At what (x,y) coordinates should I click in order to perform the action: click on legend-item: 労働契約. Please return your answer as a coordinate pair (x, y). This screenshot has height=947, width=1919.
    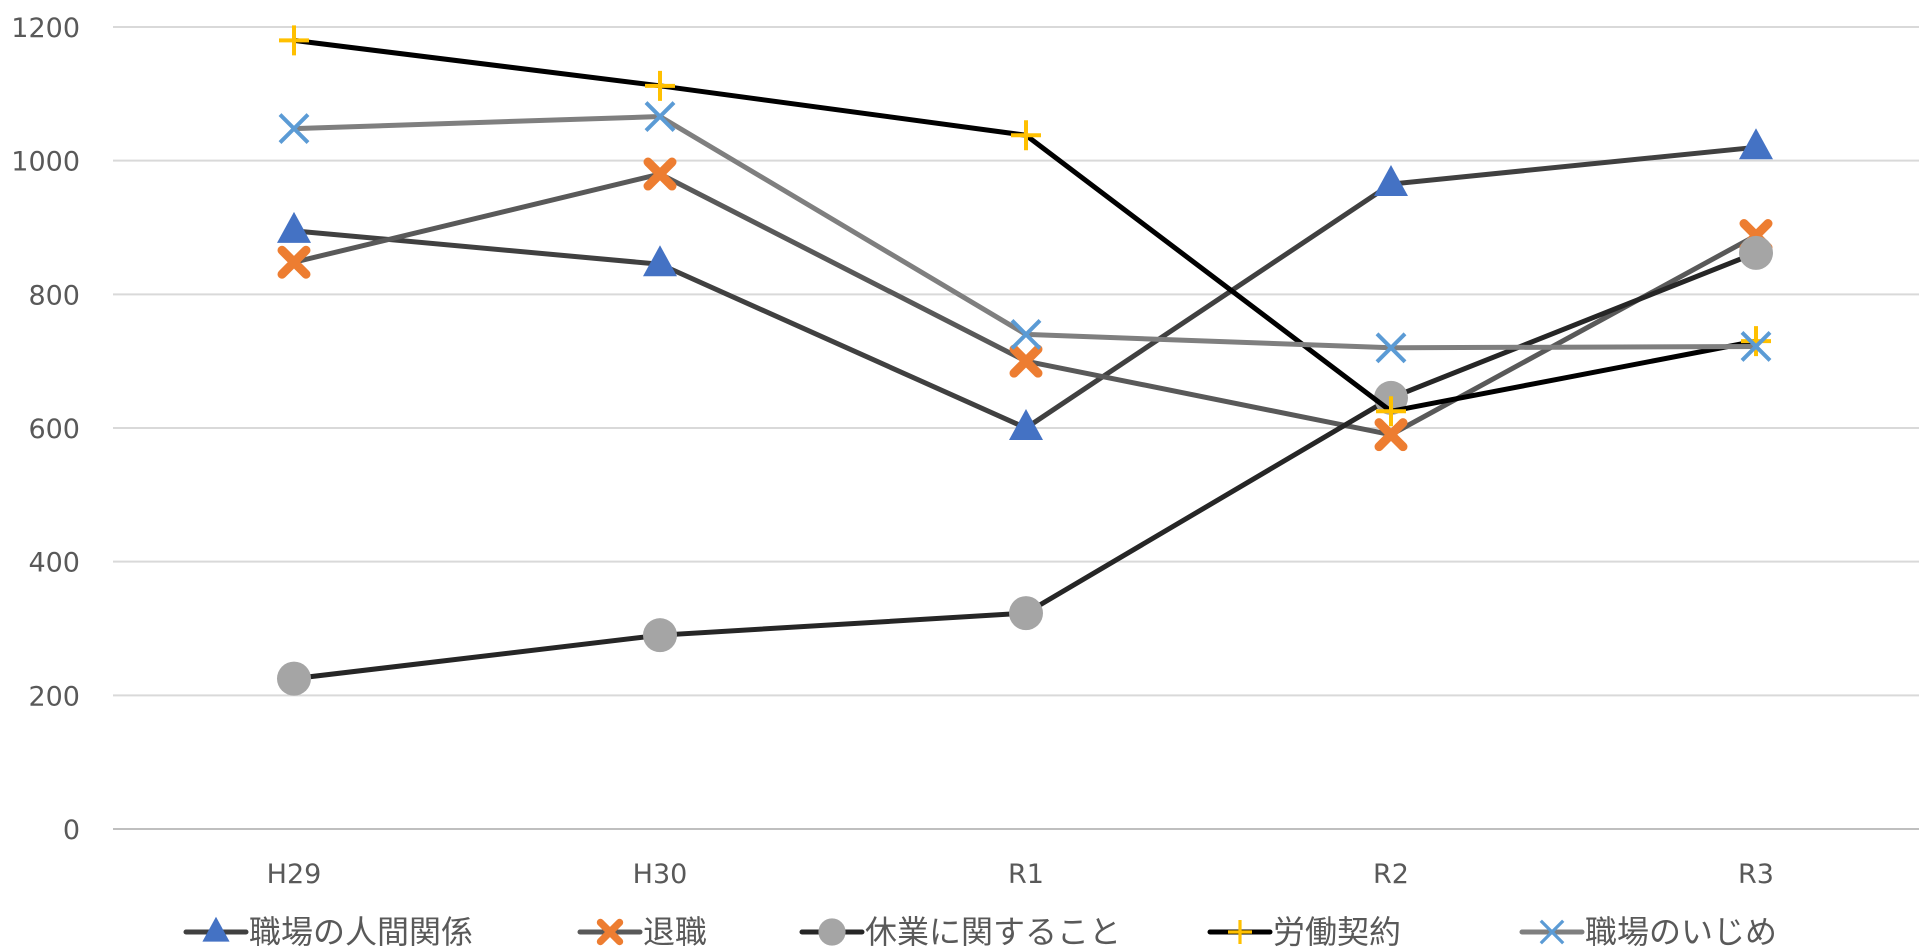
    Looking at the image, I should click on (1304, 930).